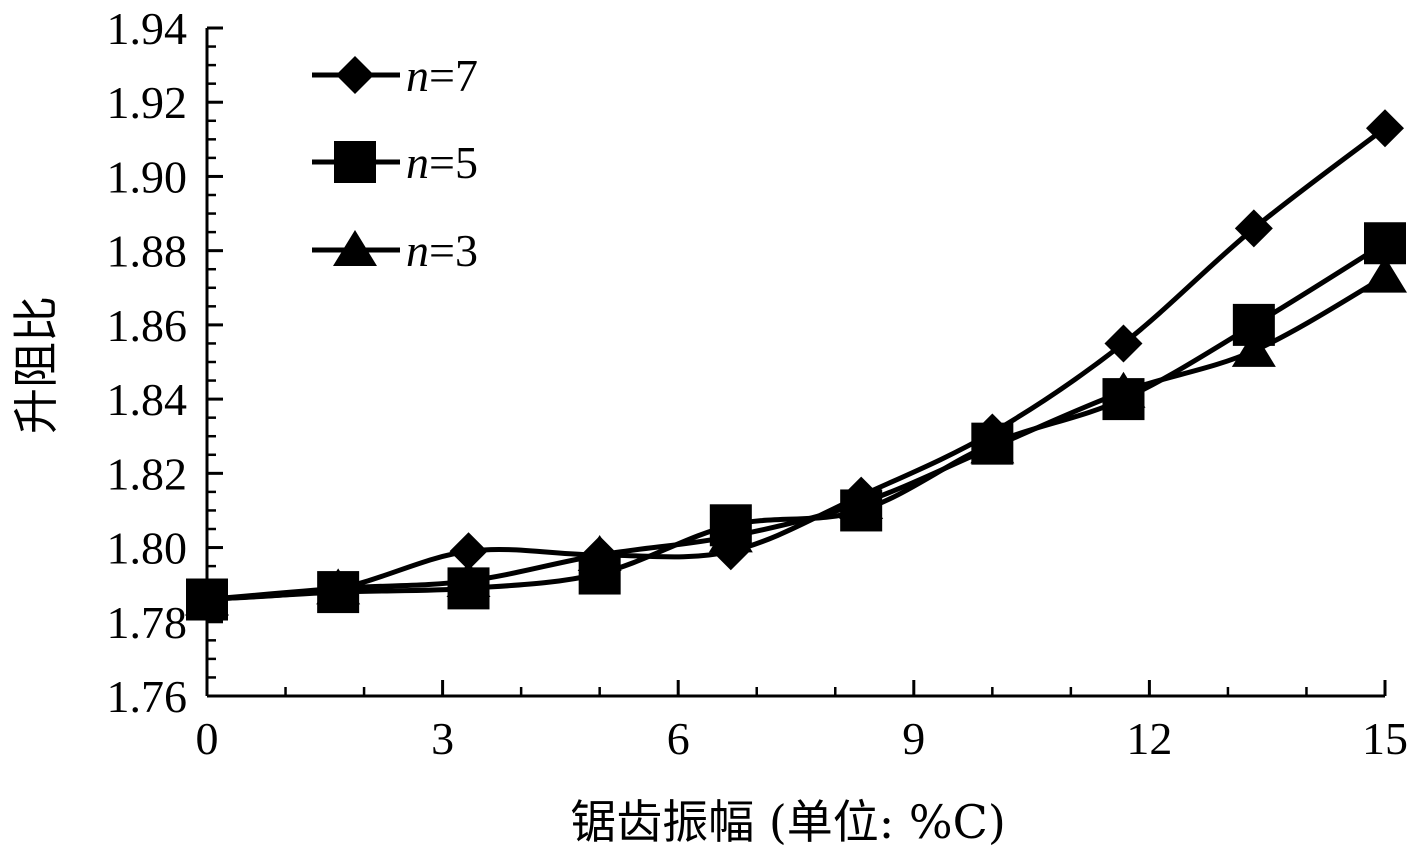 The width and height of the screenshot is (1417, 854). Describe the element at coordinates (147, 399) in the screenshot. I see `y-tick-label: 1.84` at that location.